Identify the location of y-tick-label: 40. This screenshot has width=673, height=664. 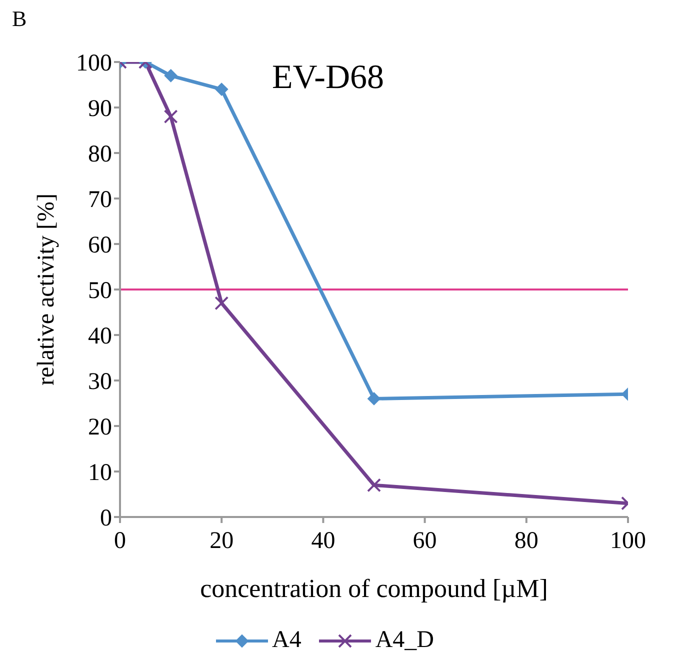
(100, 337).